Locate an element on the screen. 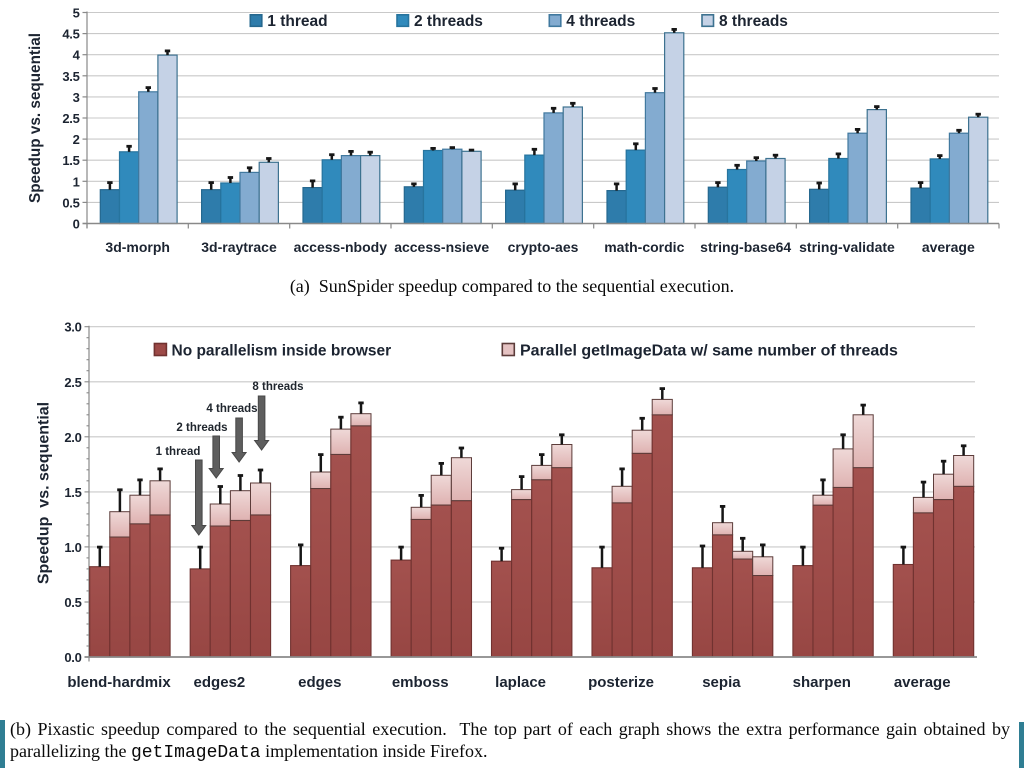 The width and height of the screenshot is (1024, 768). svg-text: No parallelism inside browser is located at coordinates (282, 351).